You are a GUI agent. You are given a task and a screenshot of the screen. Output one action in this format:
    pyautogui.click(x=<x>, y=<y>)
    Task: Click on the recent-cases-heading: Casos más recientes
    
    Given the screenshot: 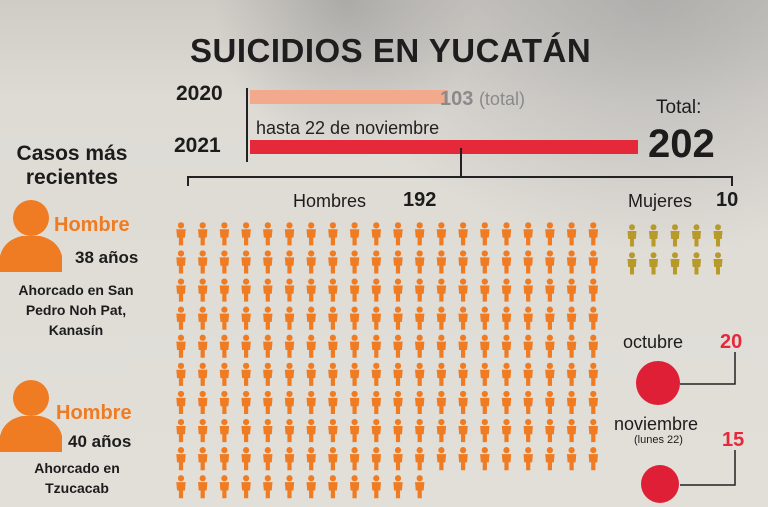 What is the action you would take?
    pyautogui.click(x=72, y=165)
    